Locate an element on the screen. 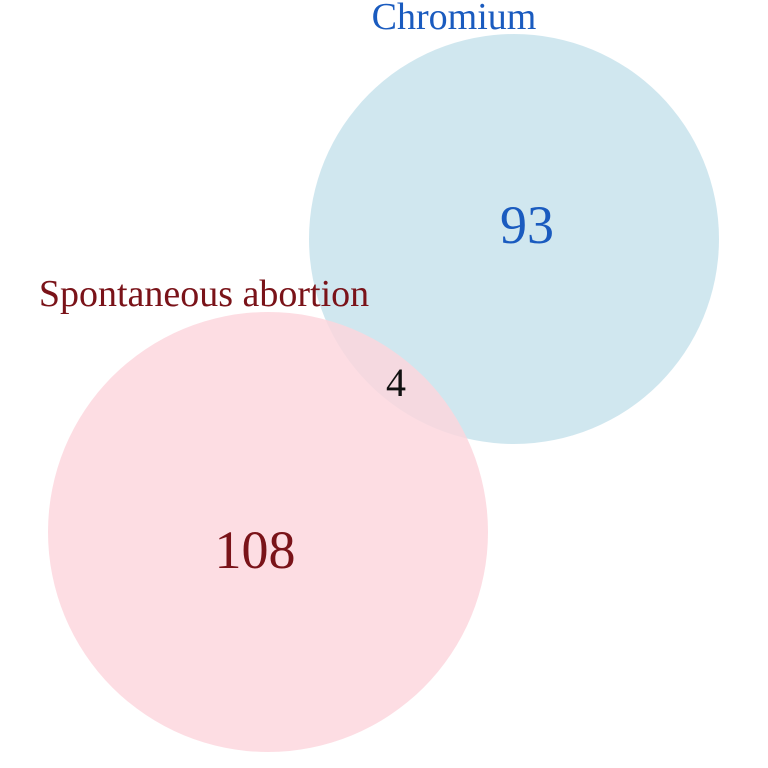 This screenshot has height=768, width=768. intersection-count: 4 is located at coordinates (396, 382).